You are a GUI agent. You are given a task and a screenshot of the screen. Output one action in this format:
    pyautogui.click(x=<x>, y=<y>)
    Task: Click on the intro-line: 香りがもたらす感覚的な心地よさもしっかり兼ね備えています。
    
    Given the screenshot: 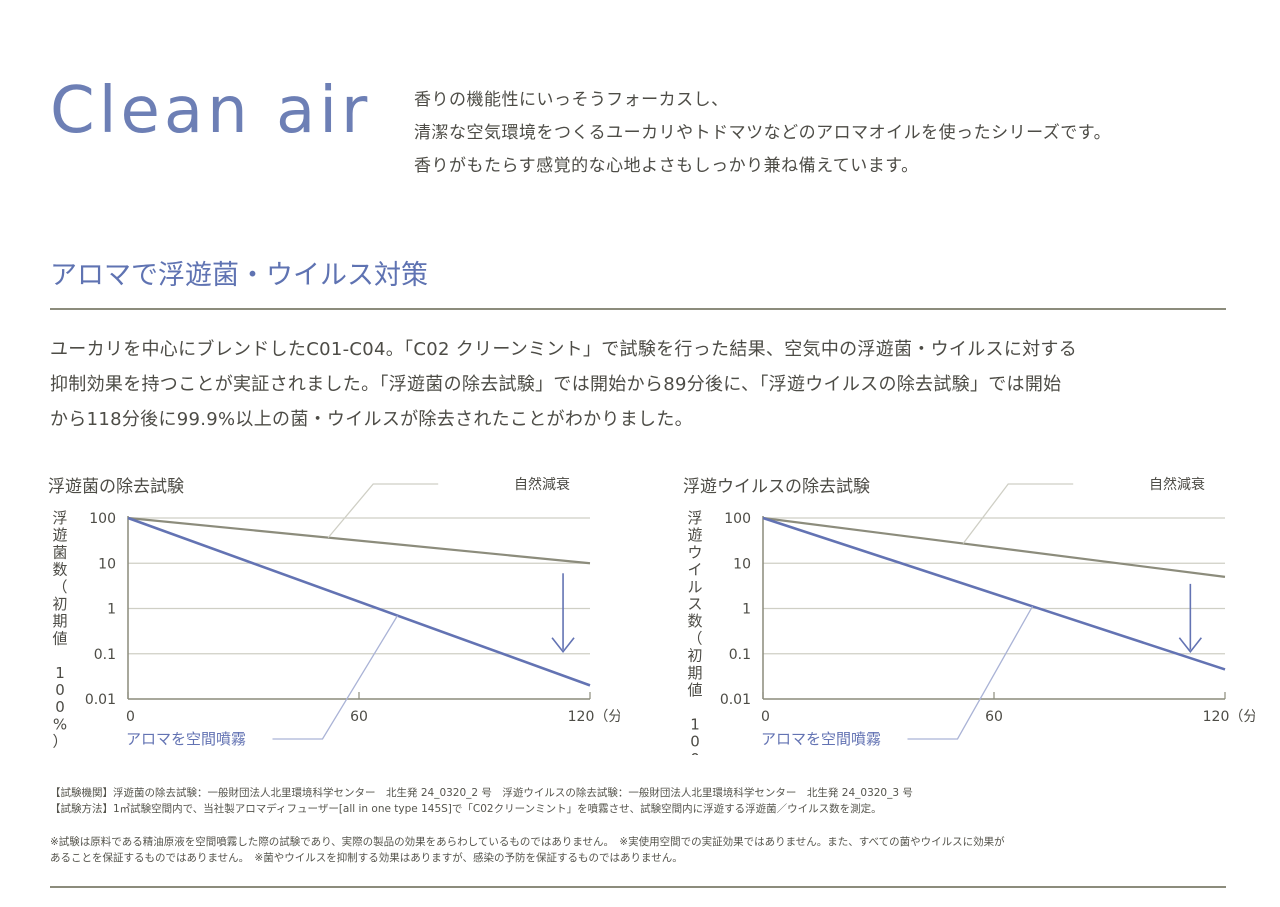 What is the action you would take?
    pyautogui.click(x=666, y=166)
    